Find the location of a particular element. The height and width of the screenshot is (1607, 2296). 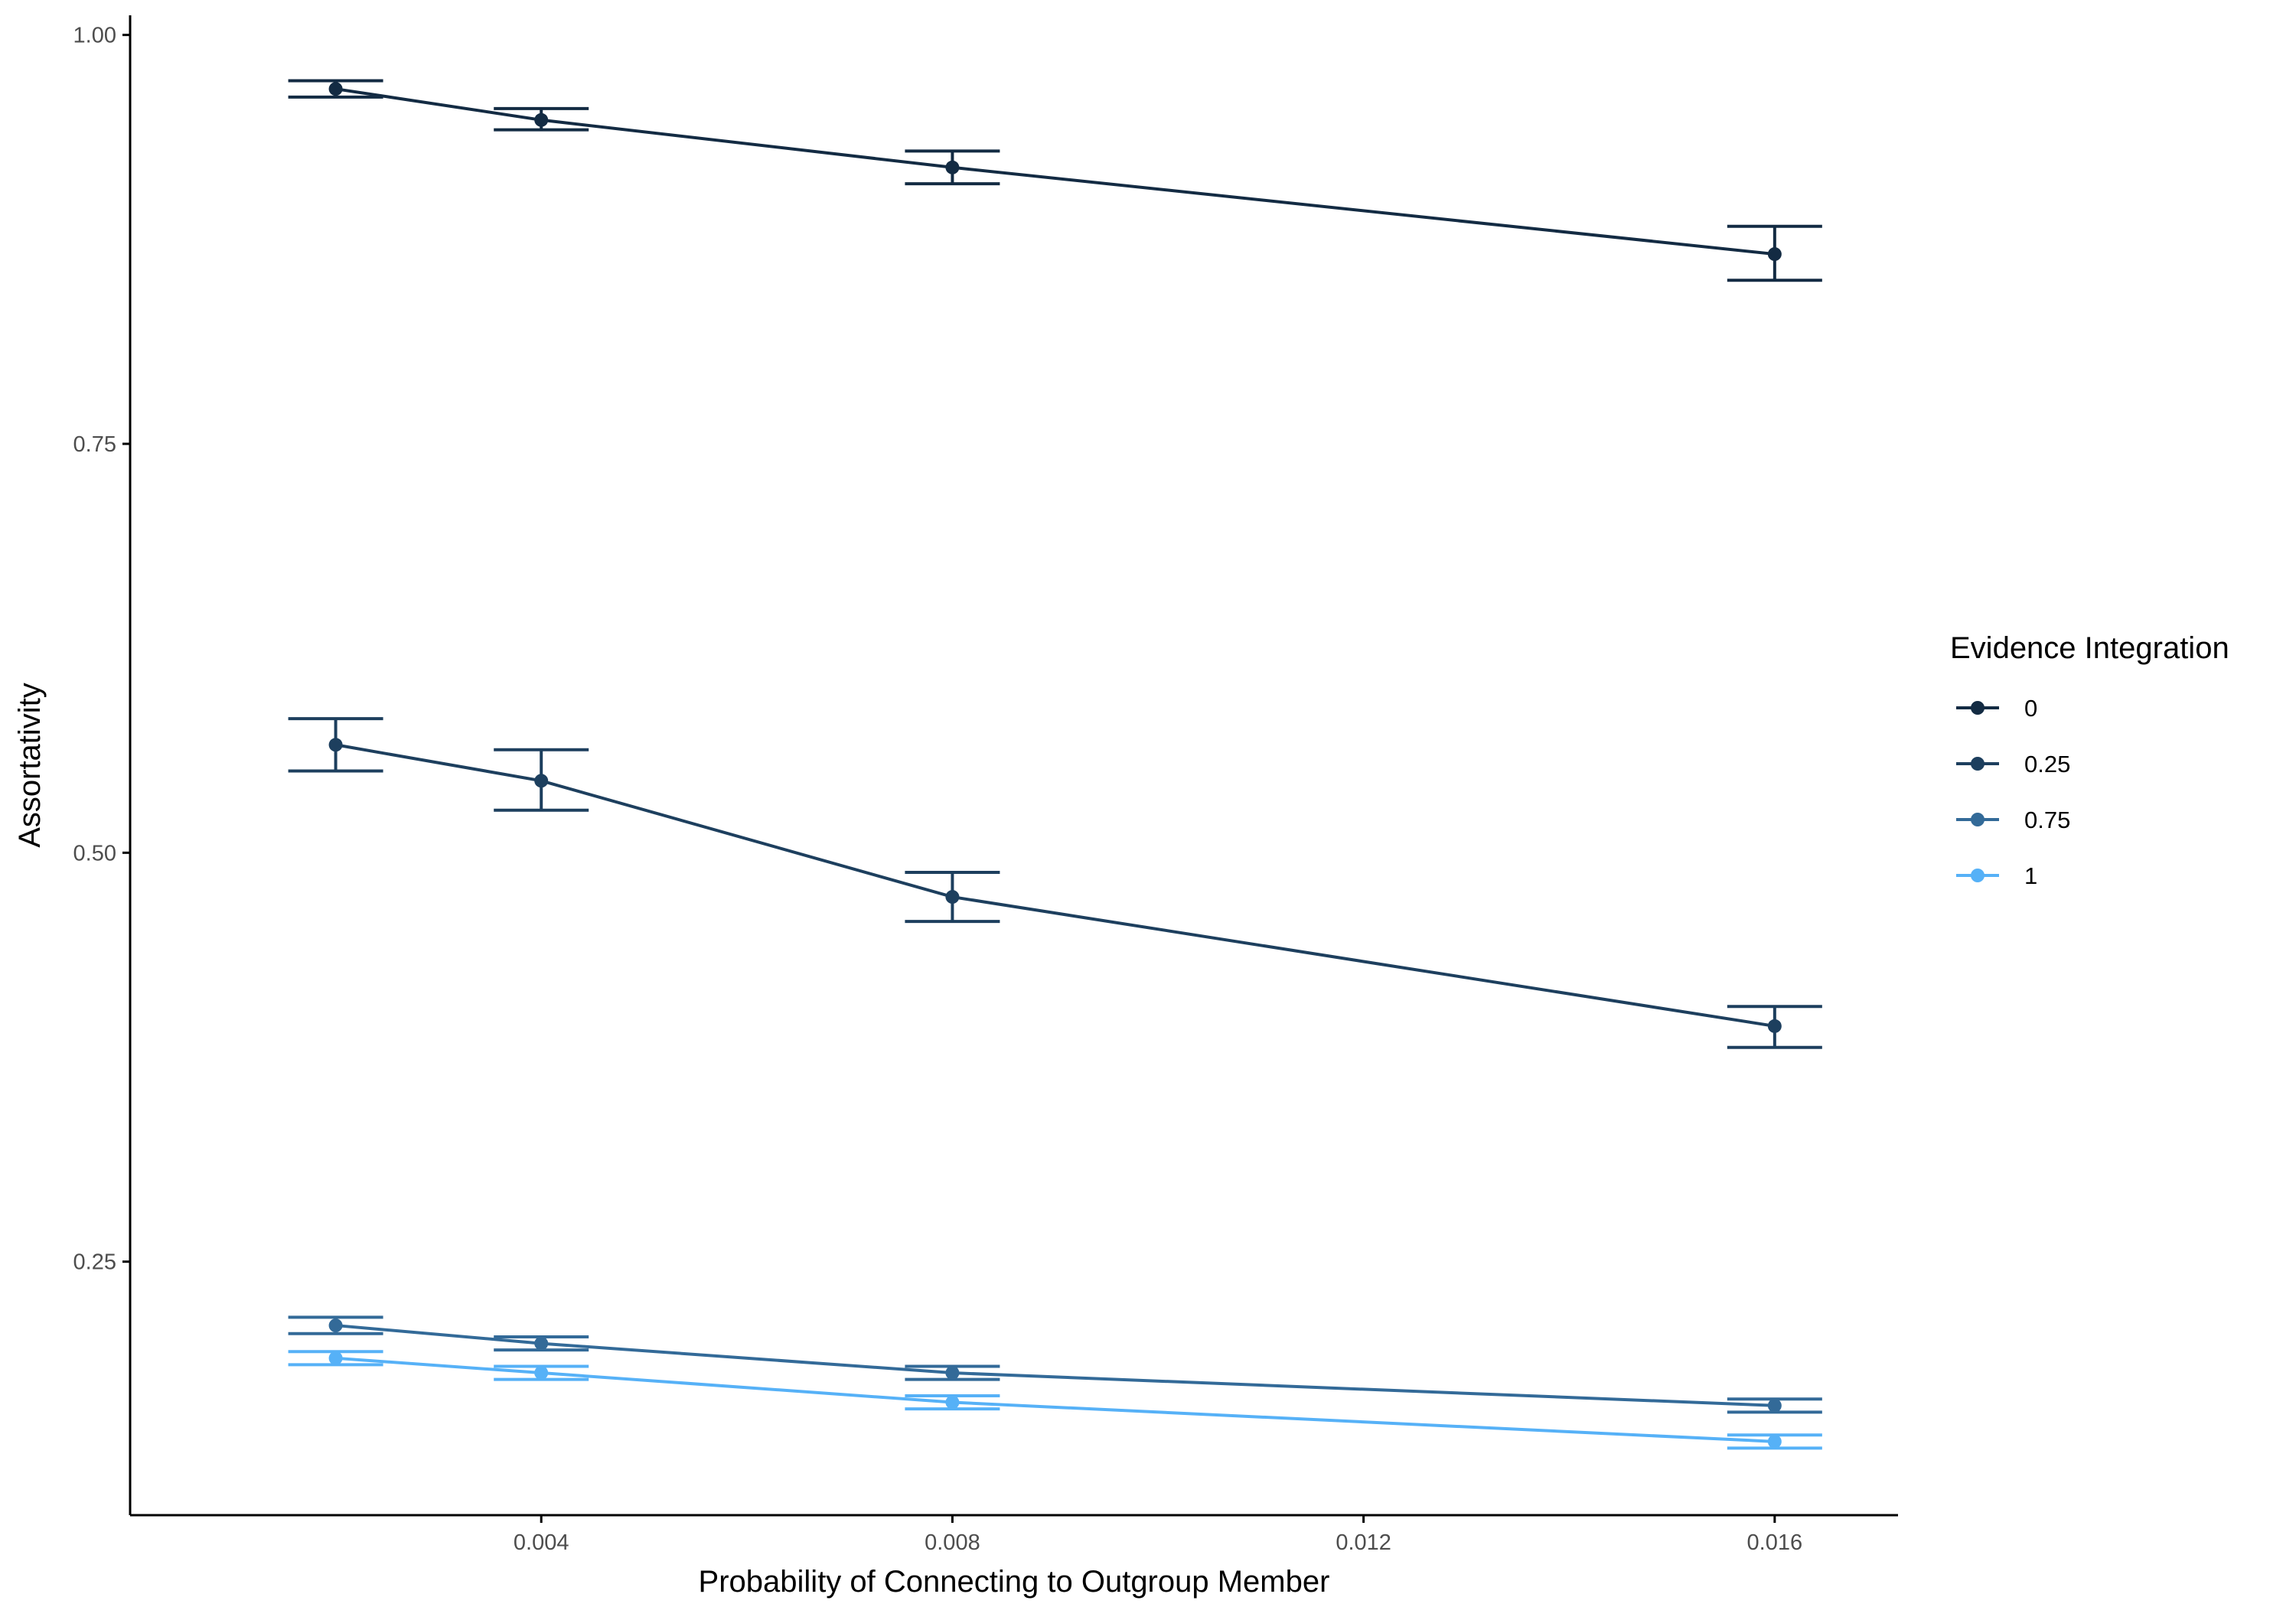

x-tick-label: 0.016 is located at coordinates (1775, 1542).